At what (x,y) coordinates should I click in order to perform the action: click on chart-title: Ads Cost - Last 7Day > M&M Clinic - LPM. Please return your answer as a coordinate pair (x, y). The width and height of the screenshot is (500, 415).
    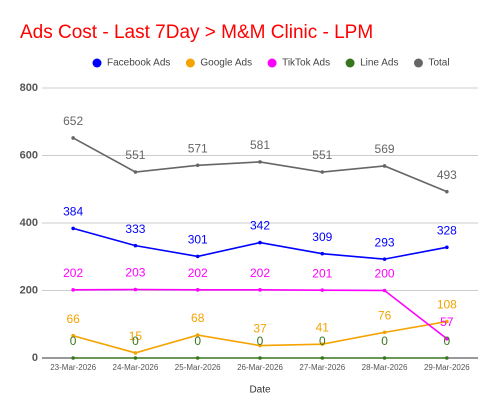
    Looking at the image, I should click on (196, 32).